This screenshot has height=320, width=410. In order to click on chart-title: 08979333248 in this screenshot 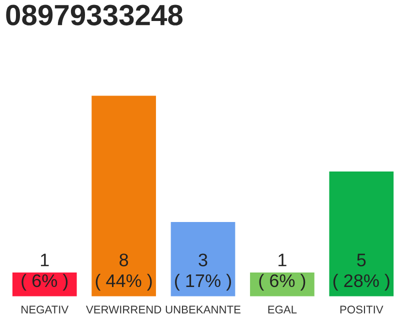, I will do `click(94, 15)`.